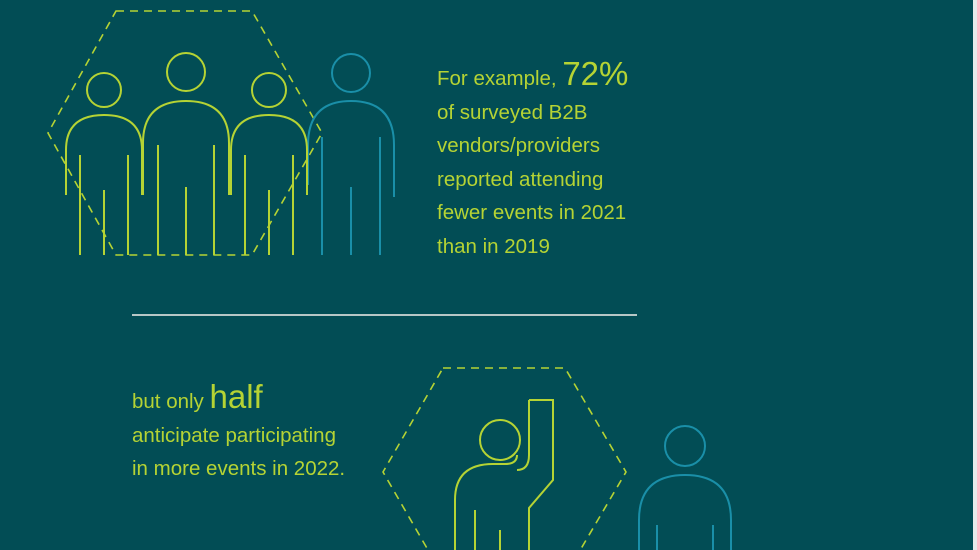 Image resolution: width=977 pixels, height=550 pixels. Describe the element at coordinates (384, 315) in the screenshot. I see `section-divider` at that location.